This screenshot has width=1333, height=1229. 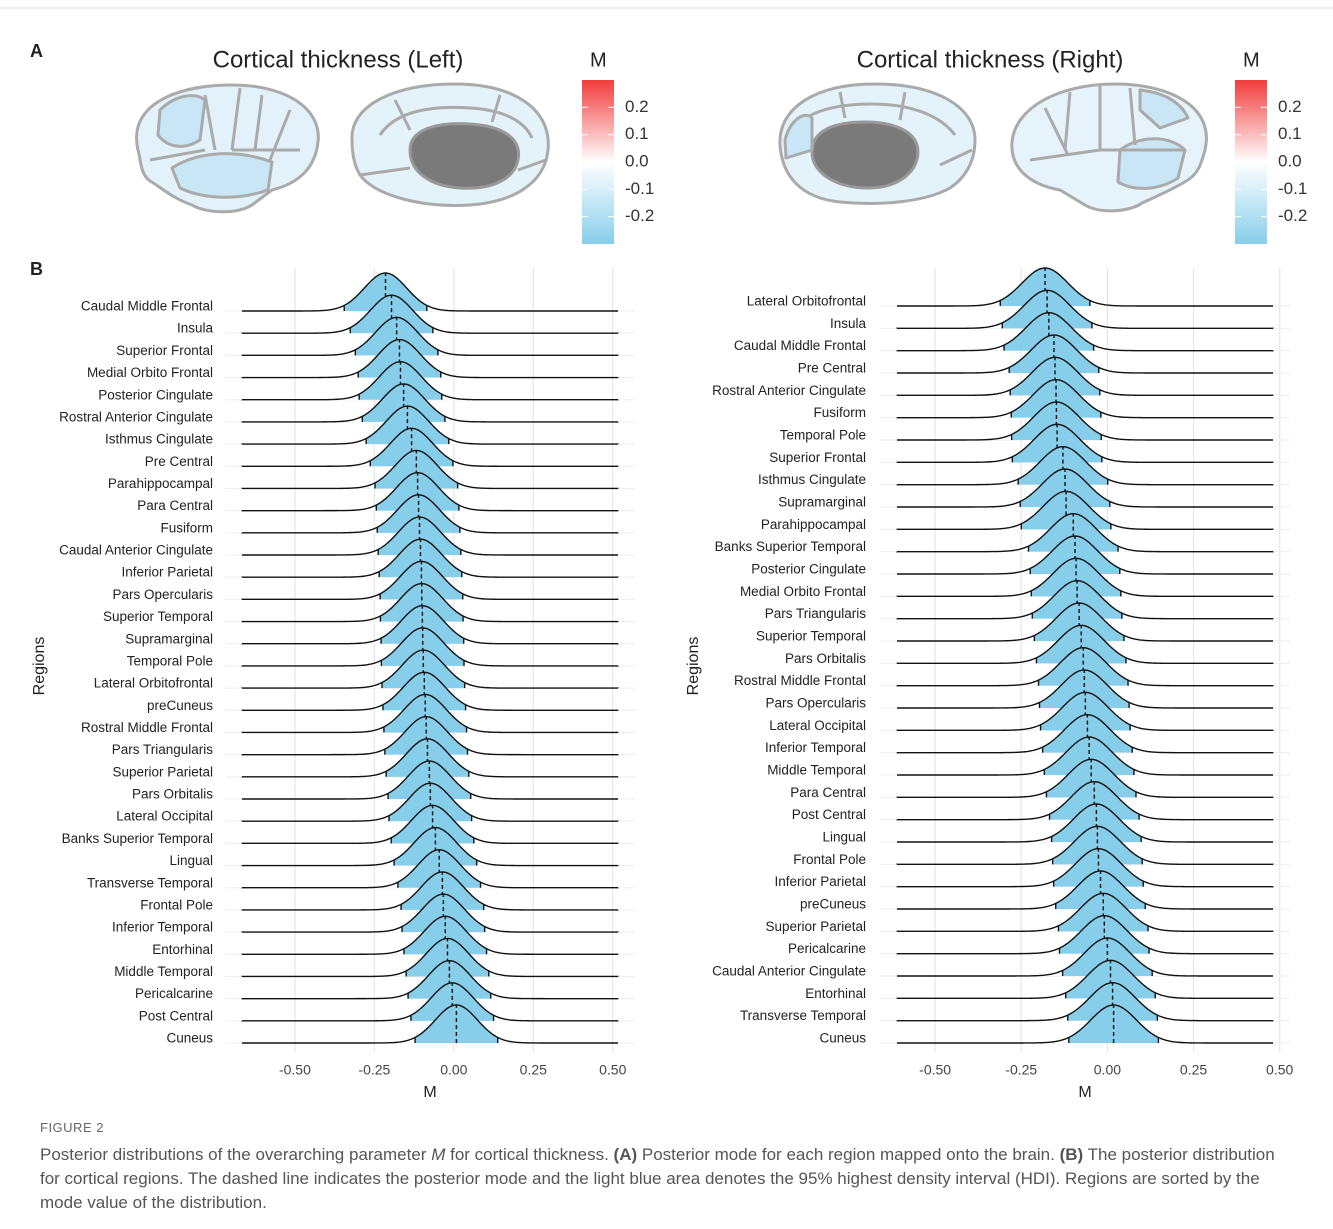 What do you see at coordinates (137, 838) in the screenshot?
I see `region-label: Banks Superior Temporal` at bounding box center [137, 838].